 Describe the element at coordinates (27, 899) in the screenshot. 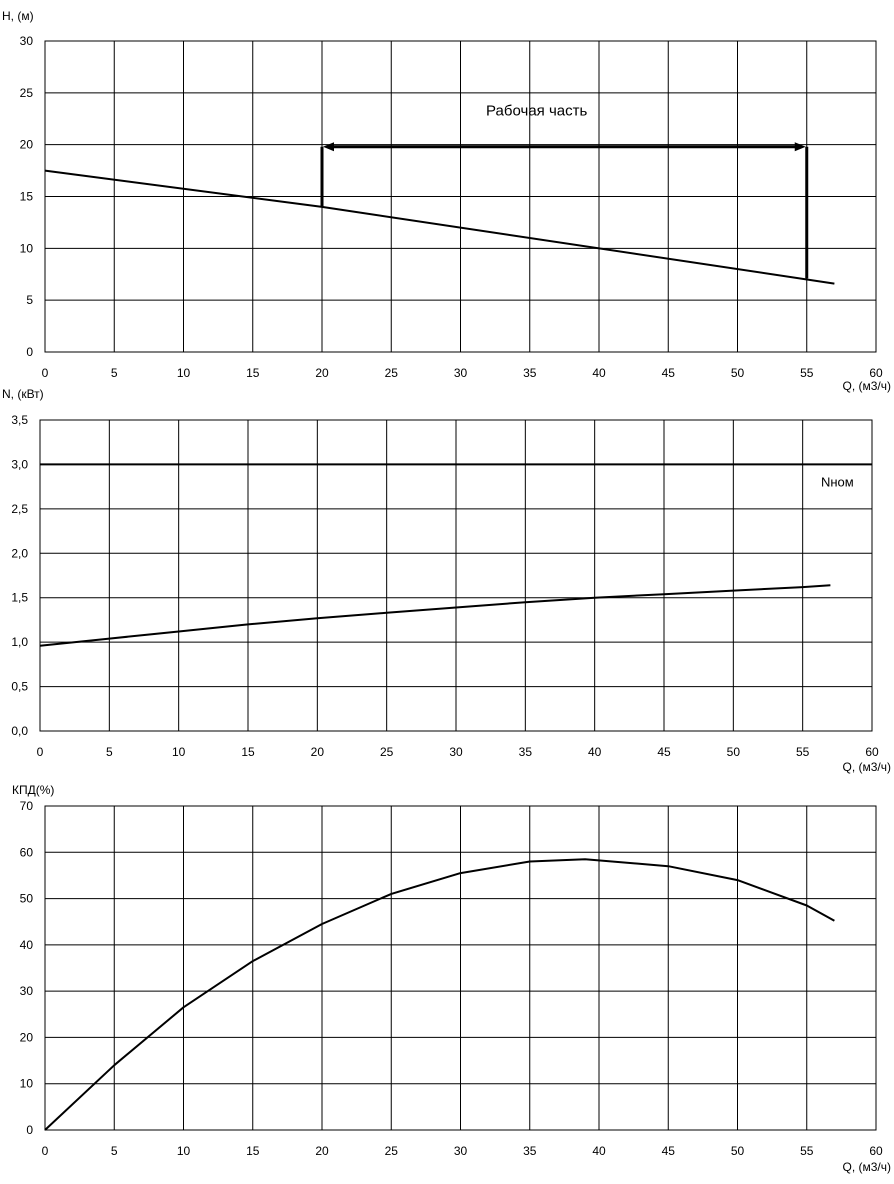

I see `y-tick-label: 50` at that location.